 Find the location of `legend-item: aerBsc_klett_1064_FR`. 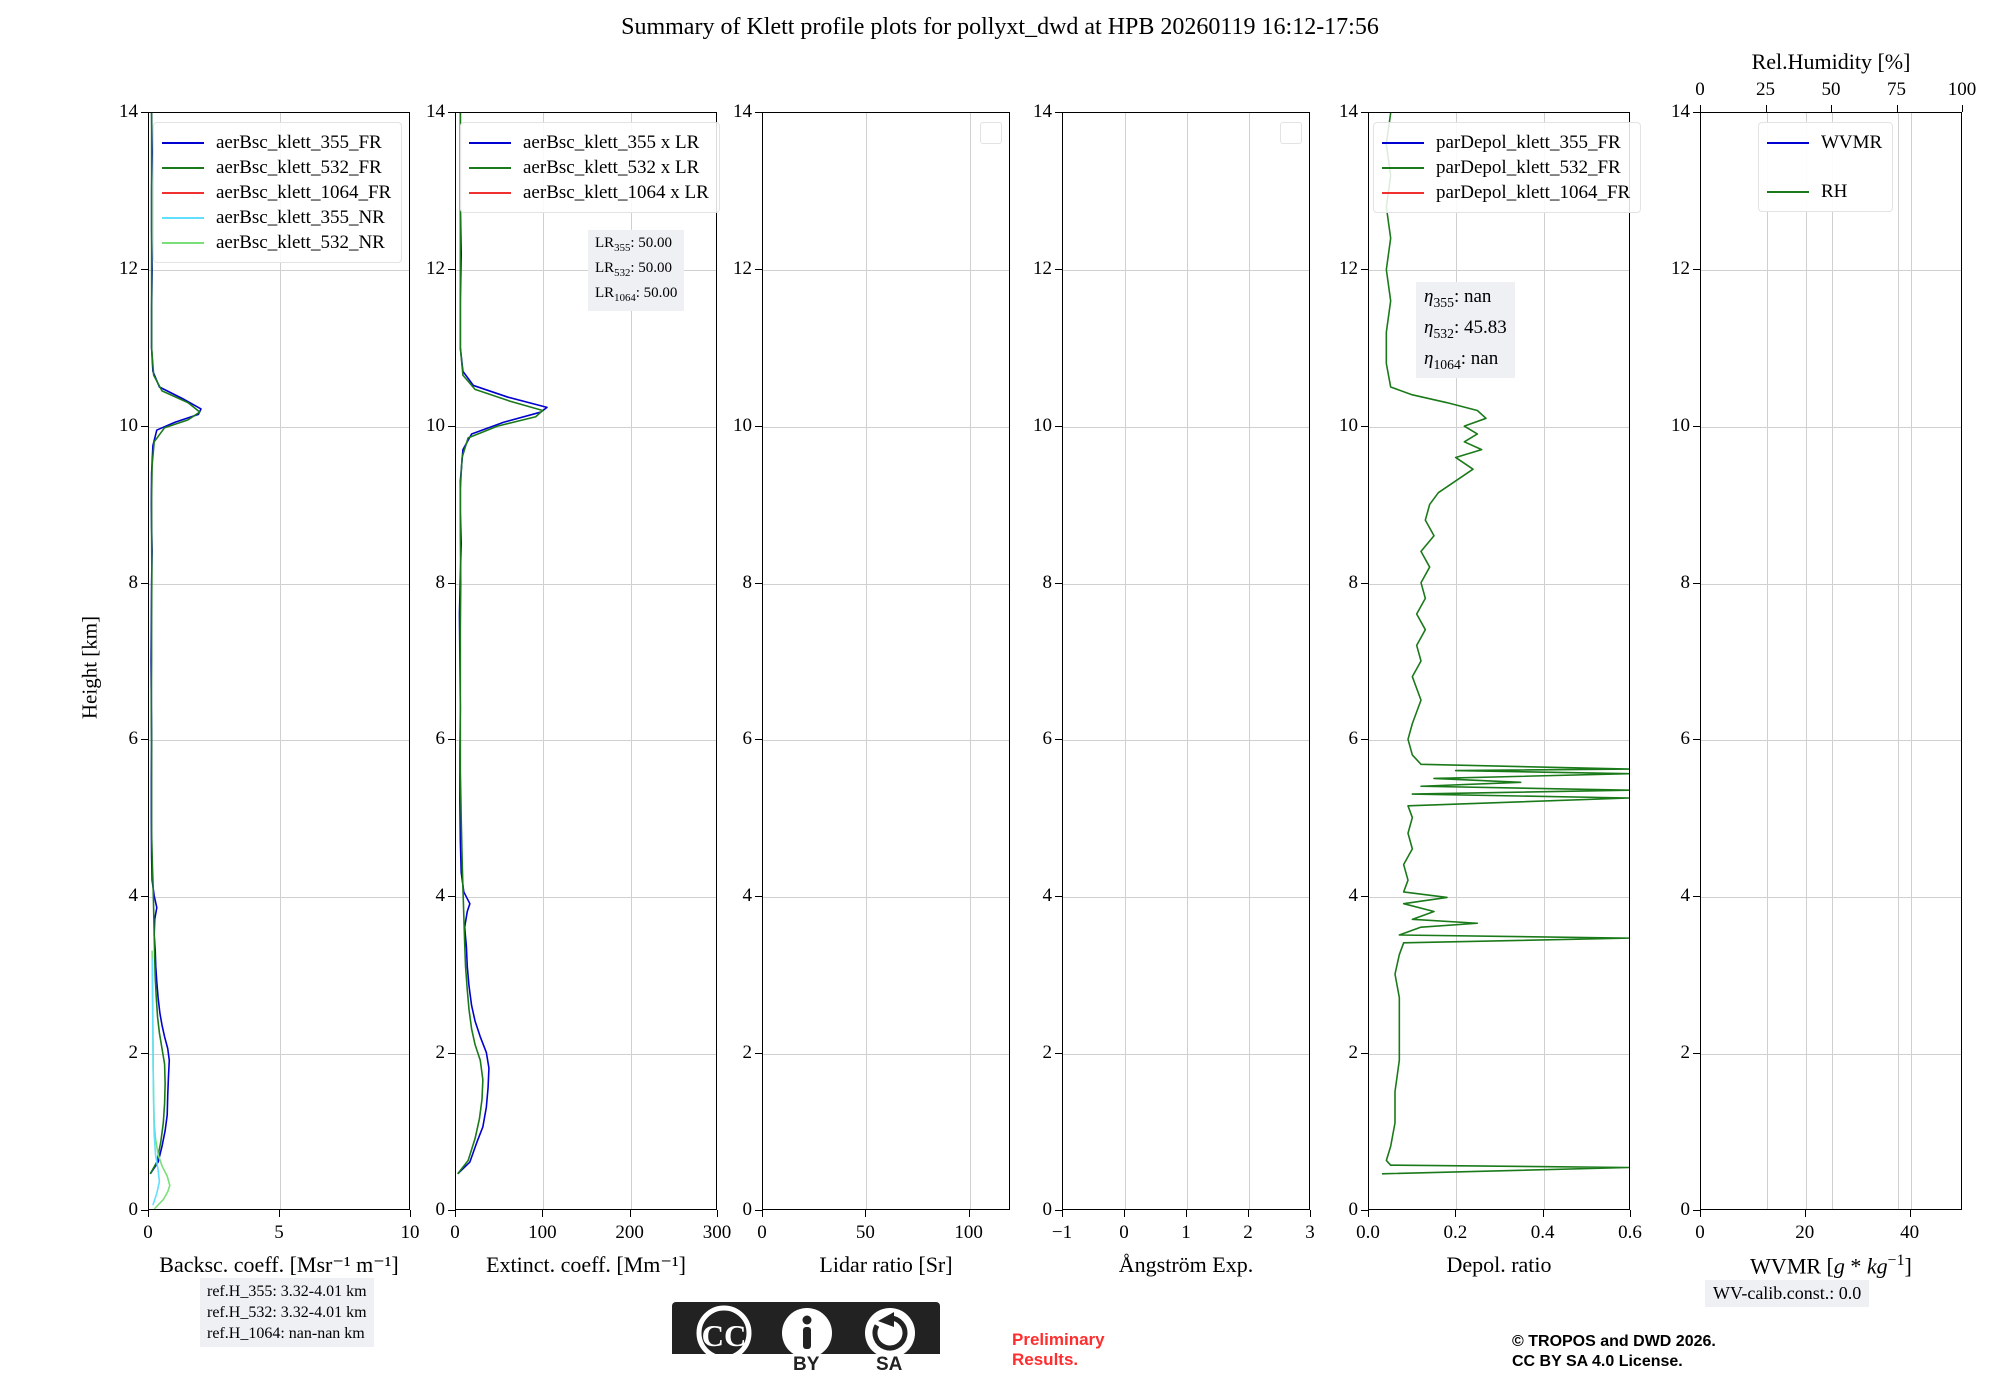

legend-item: aerBsc_klett_1064_FR is located at coordinates (276, 192).